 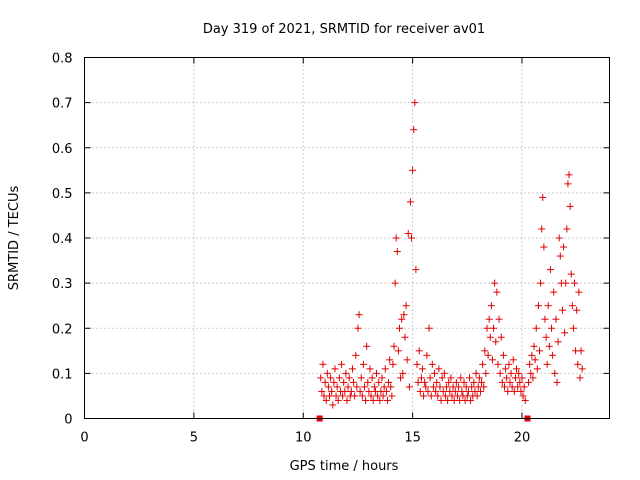 I want to click on x-tick-label: 0, so click(x=84, y=438).